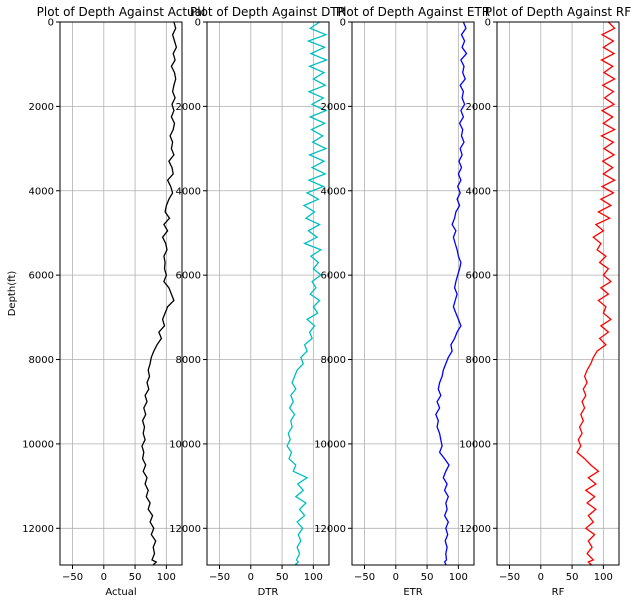 The height and width of the screenshot is (604, 637). What do you see at coordinates (307, 293) in the screenshot?
I see `series-line-dtr` at bounding box center [307, 293].